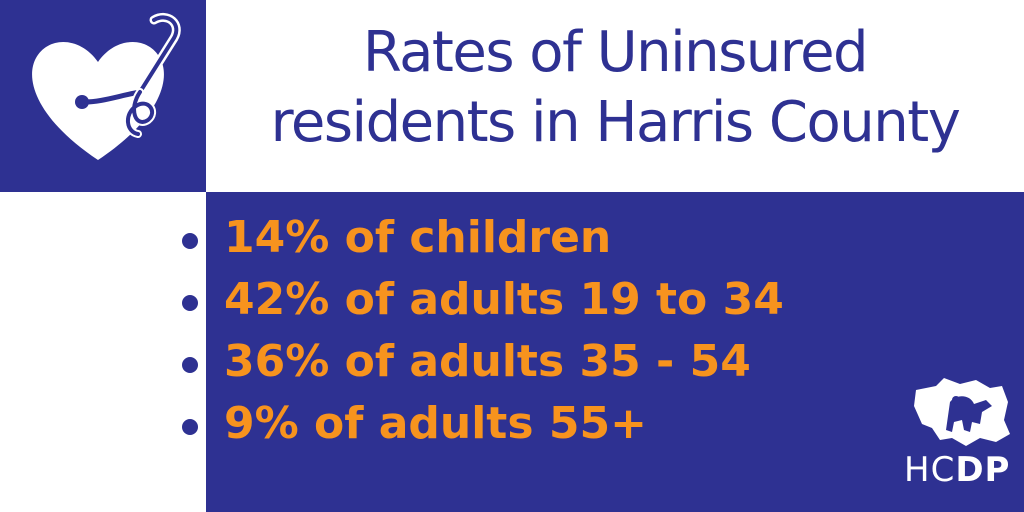 The height and width of the screenshot is (512, 1024). Describe the element at coordinates (435, 423) in the screenshot. I see `stat-adults-55-plus: 9% of adults 55+` at that location.